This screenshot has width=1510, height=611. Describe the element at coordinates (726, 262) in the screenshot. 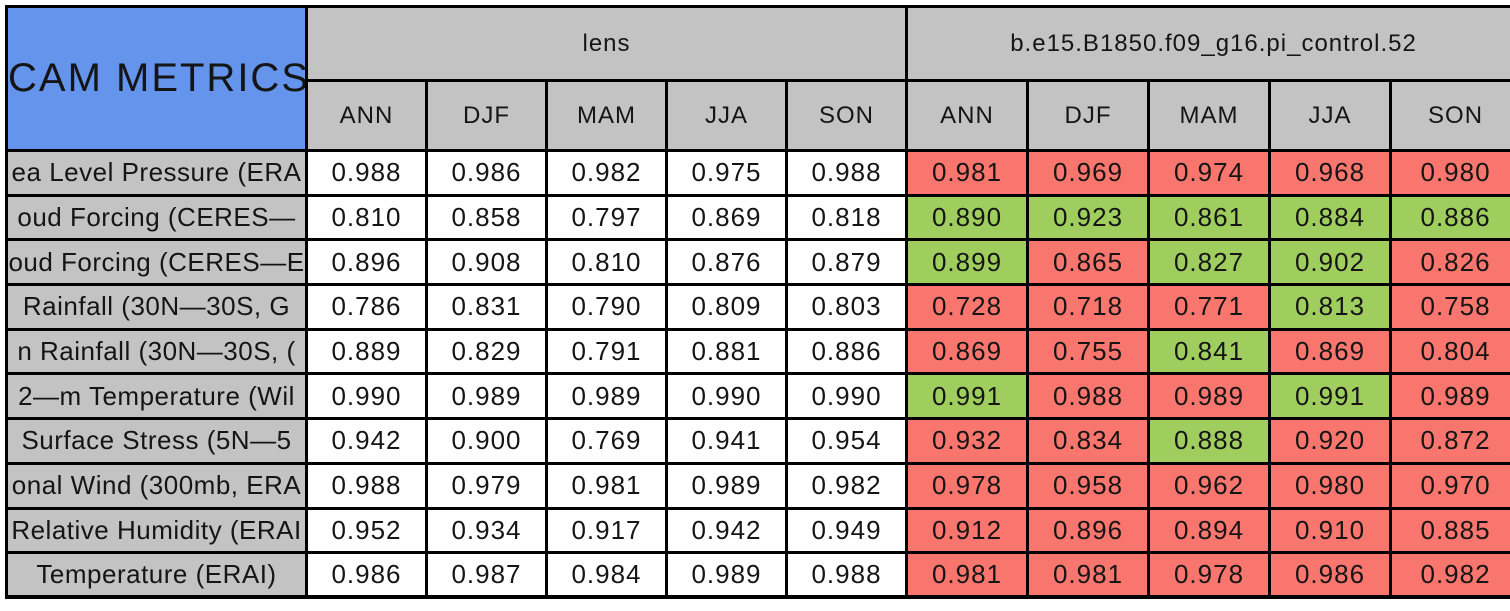

I see `lens-value-cell: 0.876` at that location.